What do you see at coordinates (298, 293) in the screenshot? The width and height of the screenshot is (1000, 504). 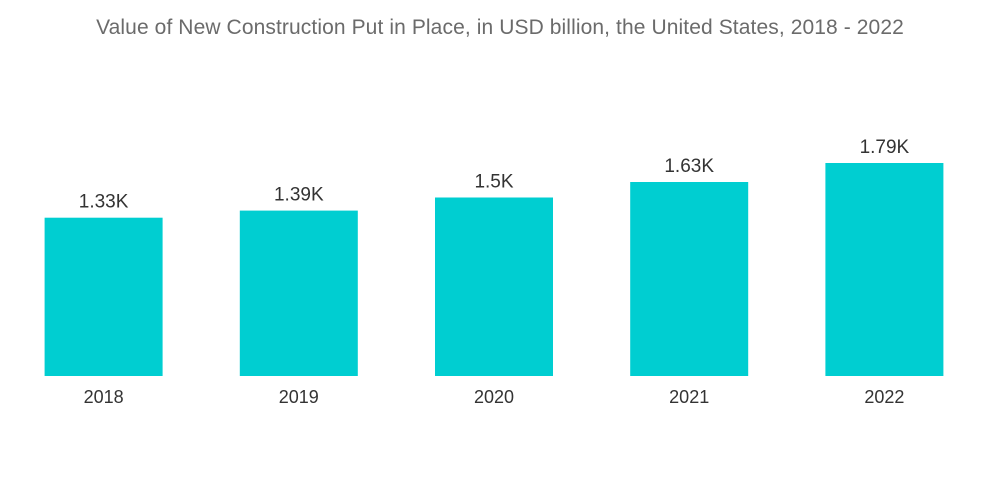 I see `bar-2019` at bounding box center [298, 293].